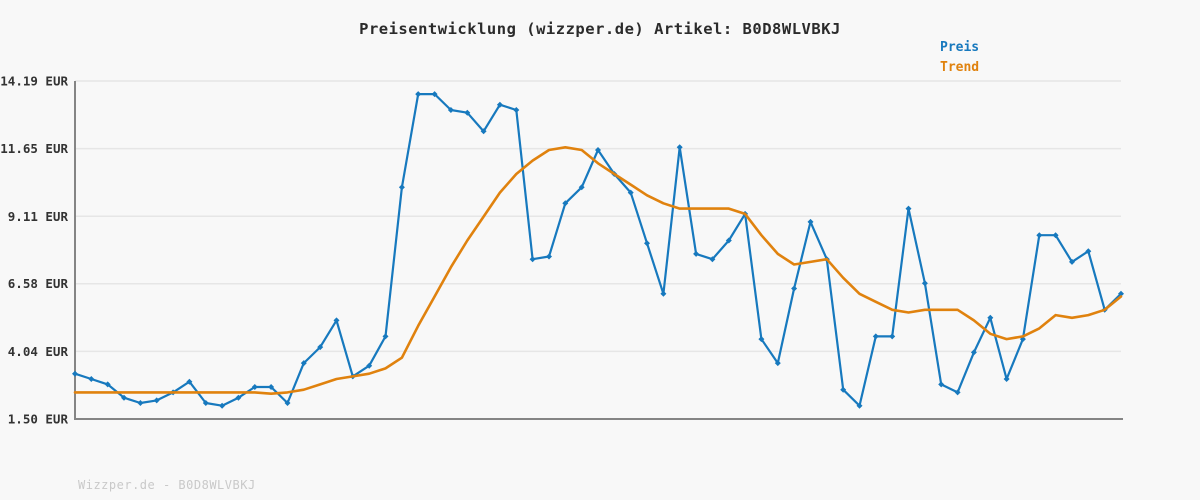 The width and height of the screenshot is (1200, 500). What do you see at coordinates (34, 81) in the screenshot?
I see `y-axis-tick-label: 14.19 EUR` at bounding box center [34, 81].